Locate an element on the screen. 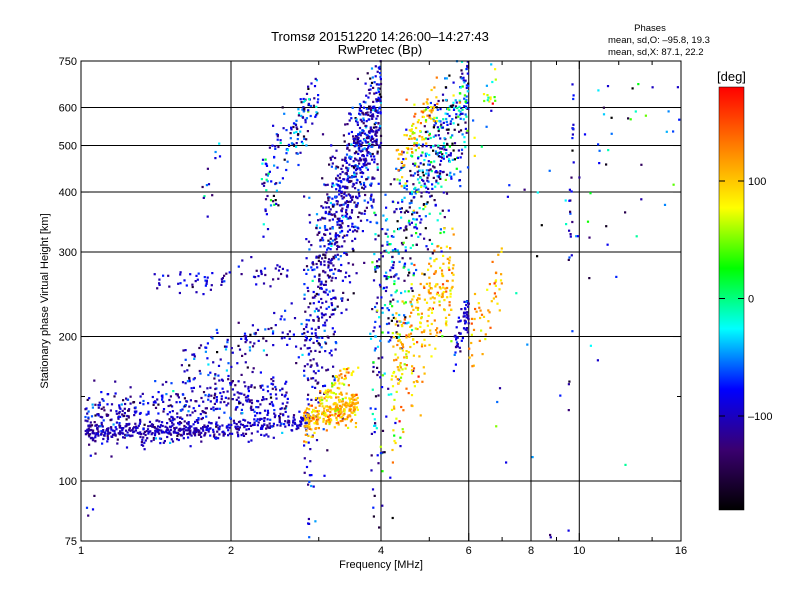 This screenshot has height=600, width=800. x-tick-label: 8 is located at coordinates (531, 551).